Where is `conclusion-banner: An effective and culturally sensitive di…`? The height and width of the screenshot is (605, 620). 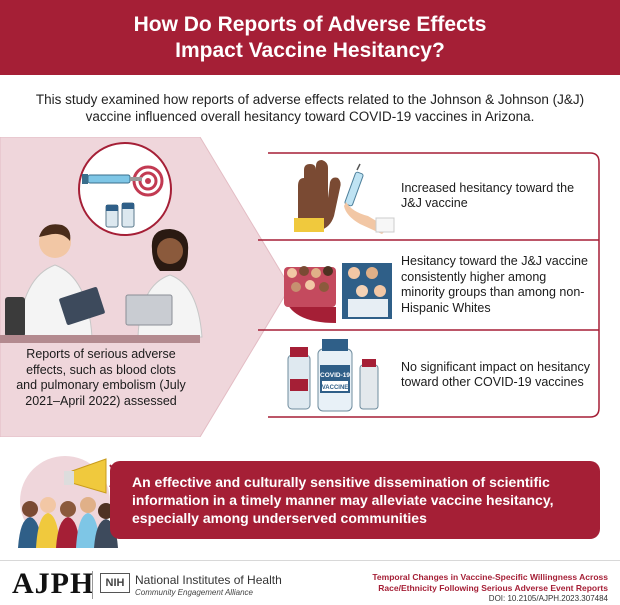 conclusion-banner: An effective and culturally sensitive di… is located at coordinates (355, 500).